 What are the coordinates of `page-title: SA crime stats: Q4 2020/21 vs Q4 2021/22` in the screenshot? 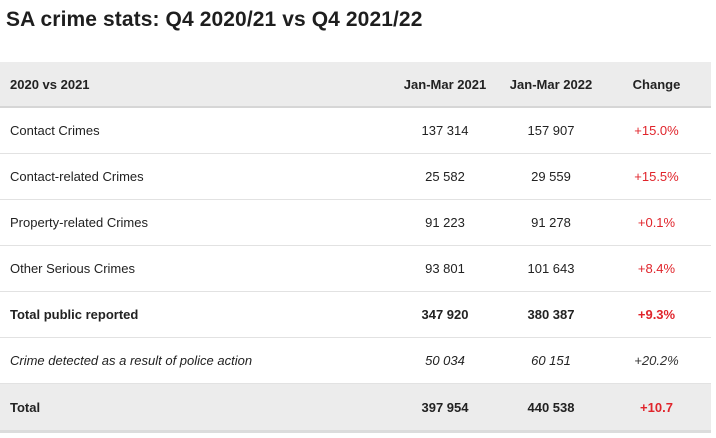 It's located at (214, 19).